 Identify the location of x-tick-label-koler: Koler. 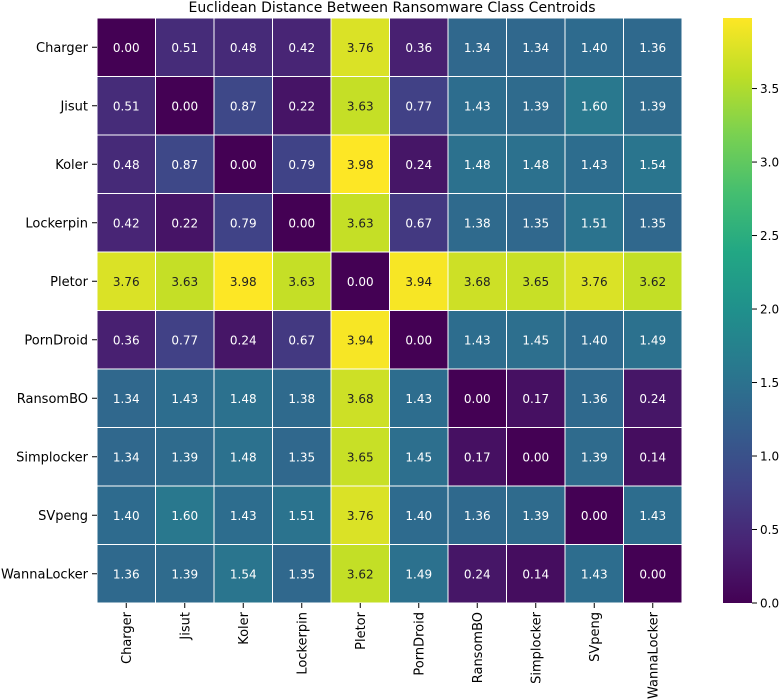
(244, 627).